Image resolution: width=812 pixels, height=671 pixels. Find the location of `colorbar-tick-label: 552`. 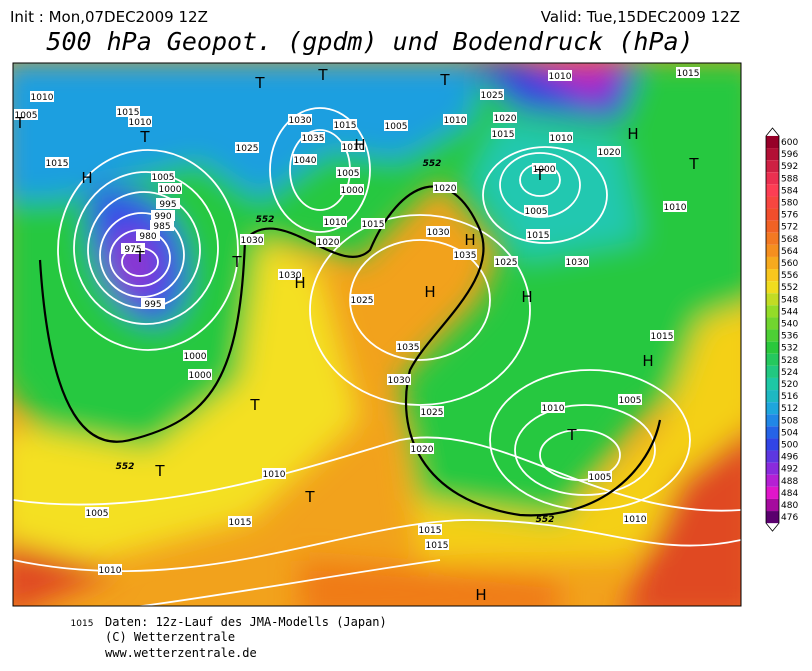

colorbar-tick-label: 552 is located at coordinates (789, 288).